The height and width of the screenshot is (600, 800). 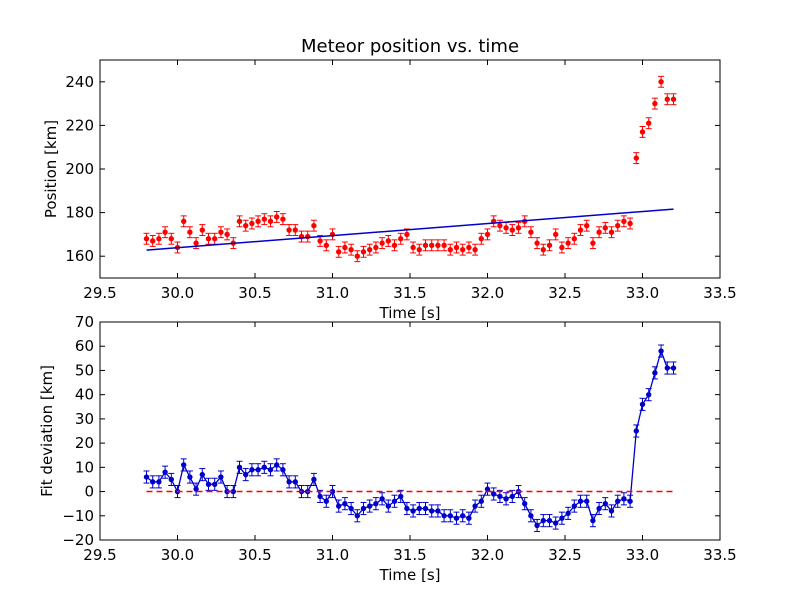 I want to click on deviation-x-tick-label: 32.0, so click(x=487, y=555).